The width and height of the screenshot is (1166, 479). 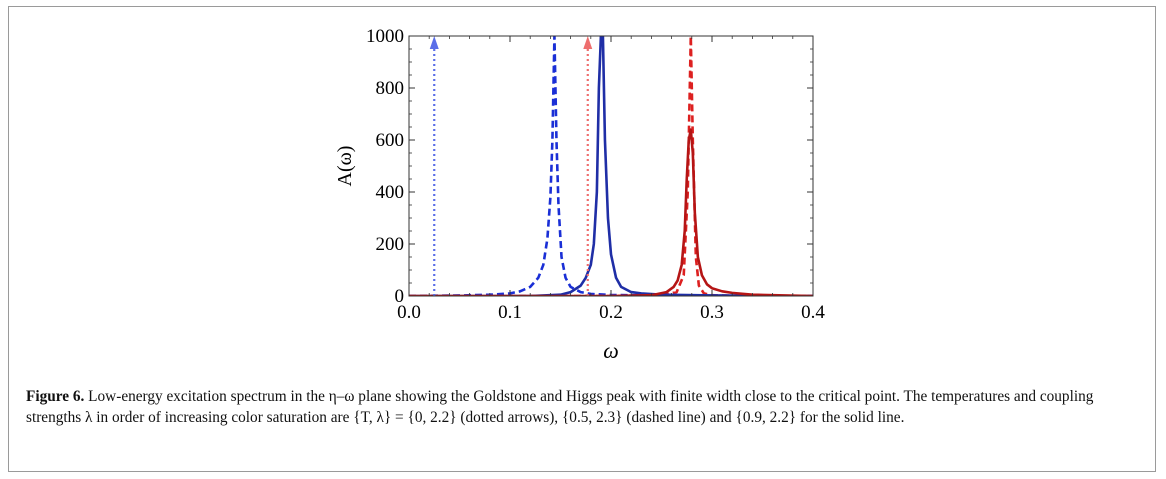 What do you see at coordinates (409, 312) in the screenshot?
I see `x-tick-label: 0.0` at bounding box center [409, 312].